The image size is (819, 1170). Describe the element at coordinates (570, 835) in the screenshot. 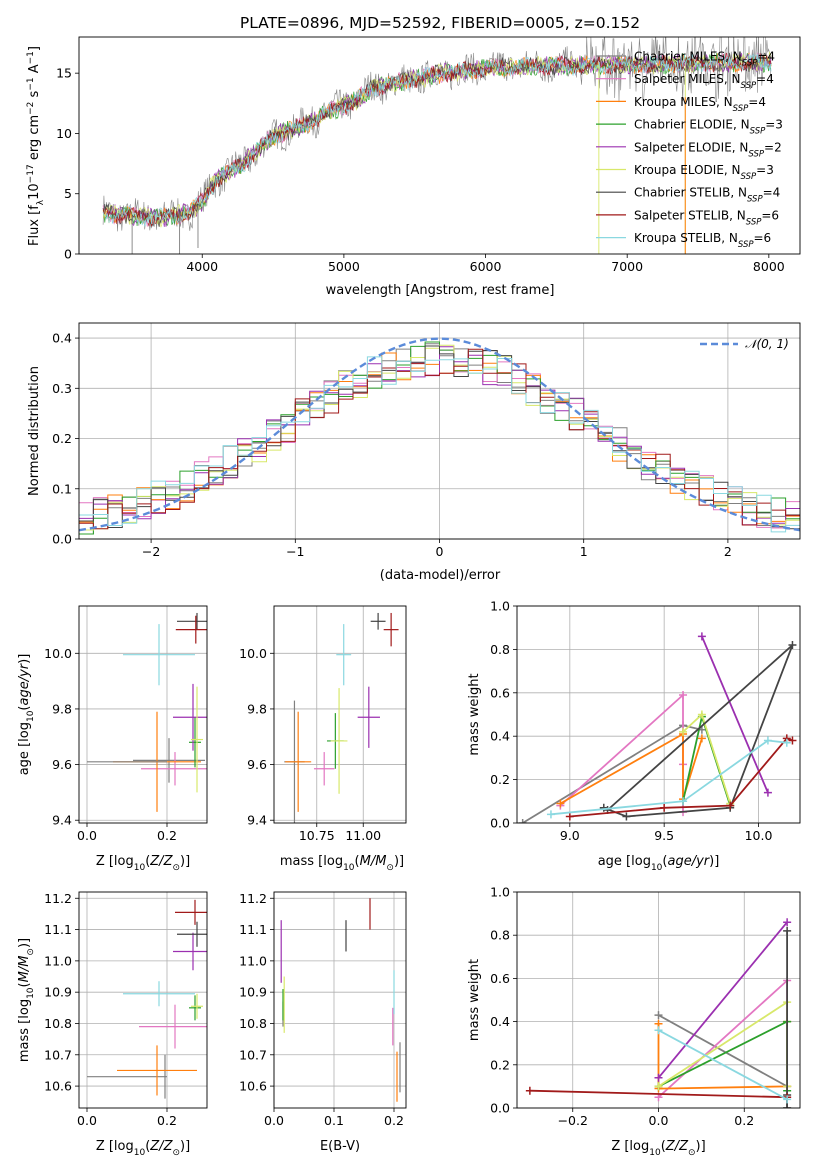

I see `x-tick-label: 9.0` at that location.